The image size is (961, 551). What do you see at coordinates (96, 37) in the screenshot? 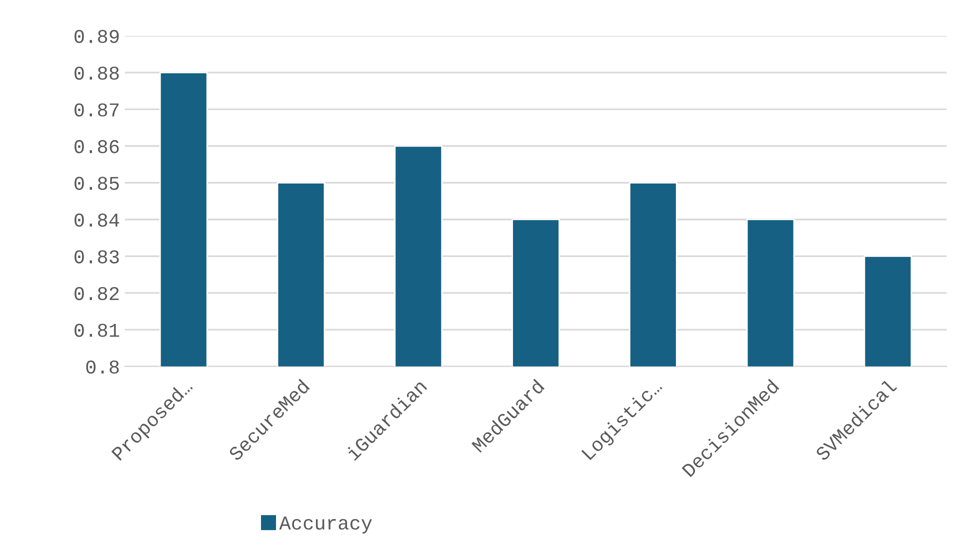
I see `y-tick-label: 0.89` at bounding box center [96, 37].